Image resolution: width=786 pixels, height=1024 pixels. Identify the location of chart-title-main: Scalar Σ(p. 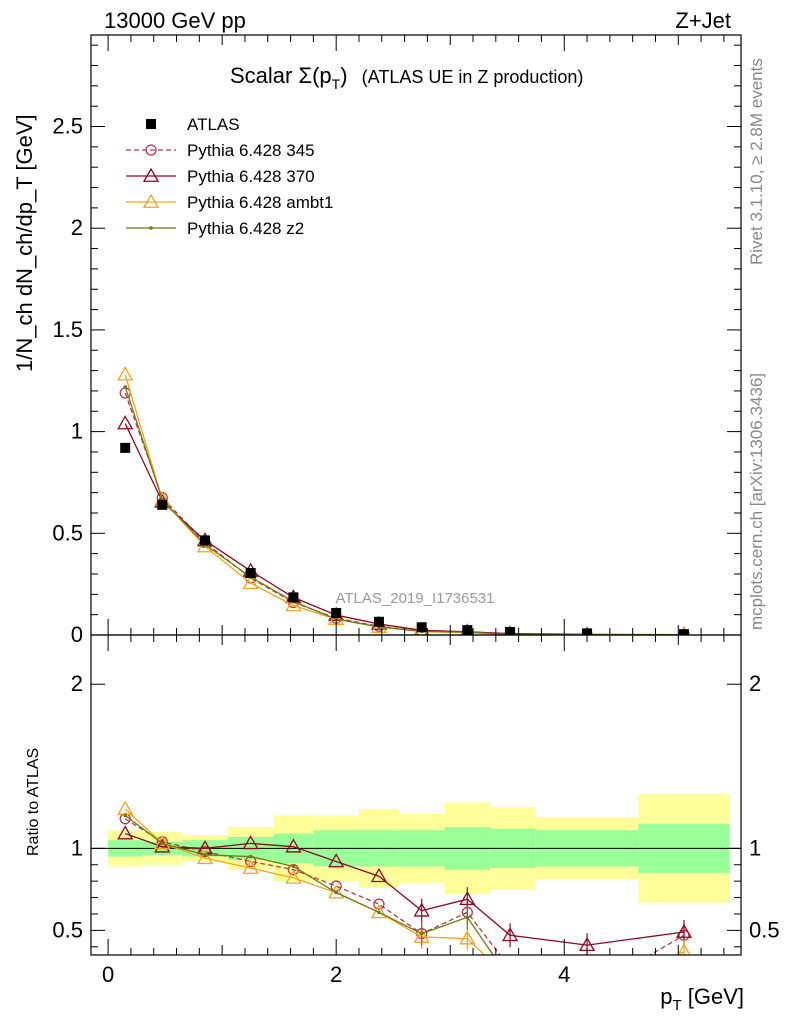
(281, 75).